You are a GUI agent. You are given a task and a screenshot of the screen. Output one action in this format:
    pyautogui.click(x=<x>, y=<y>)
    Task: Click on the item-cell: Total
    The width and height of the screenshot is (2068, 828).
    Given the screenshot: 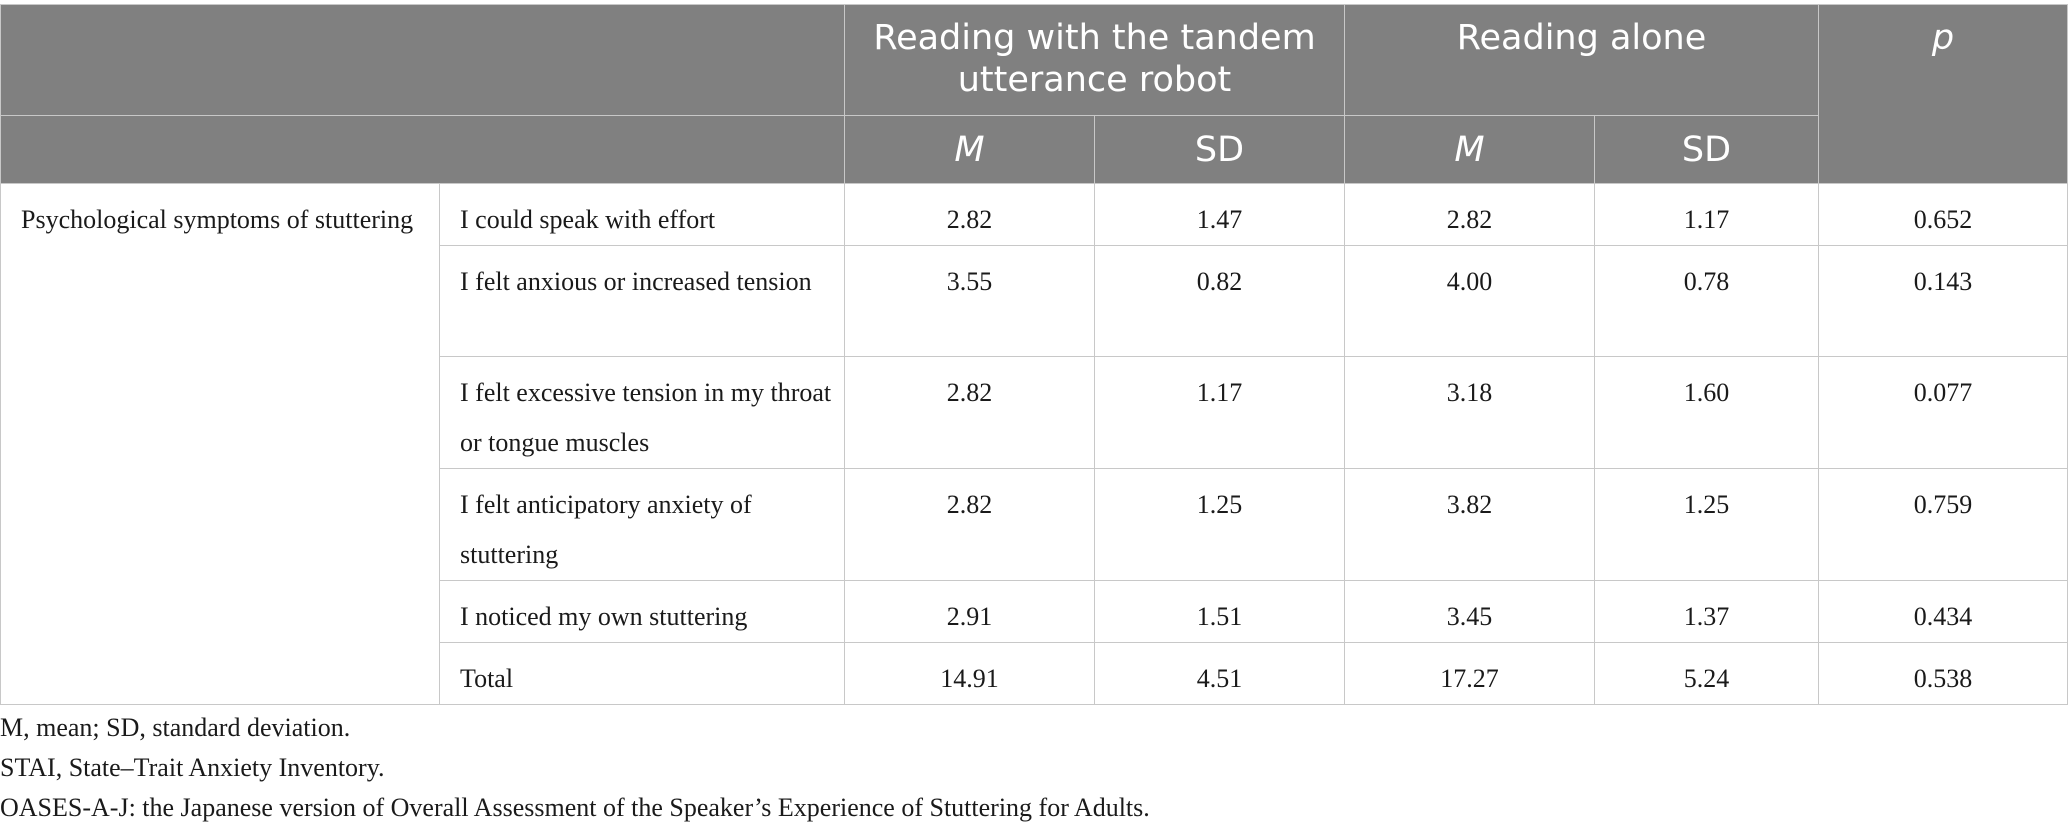 What is the action you would take?
    pyautogui.click(x=642, y=673)
    